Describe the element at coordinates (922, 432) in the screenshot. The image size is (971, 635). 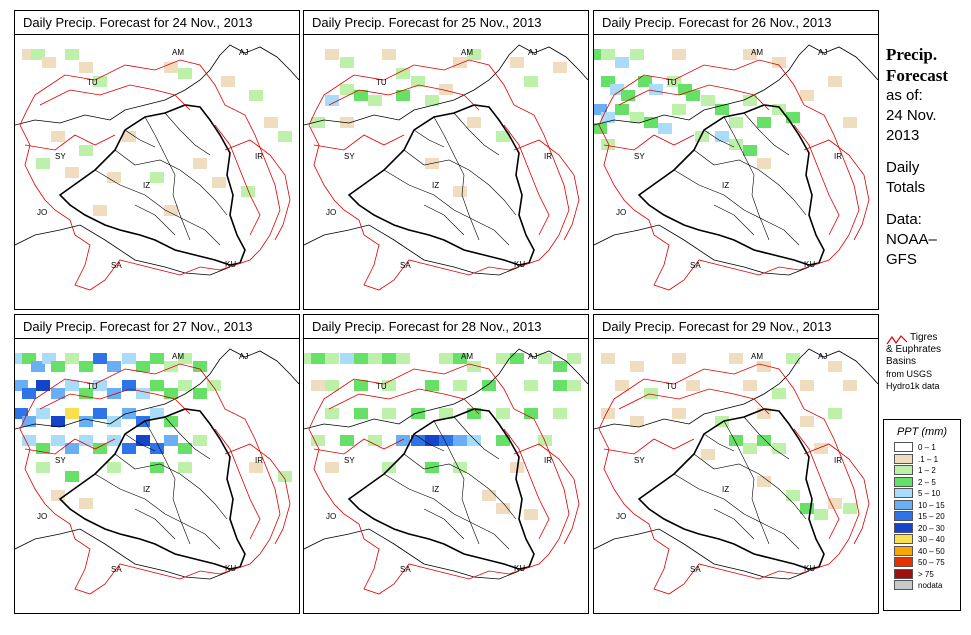
I see `legend-title: PPT (mm)` at that location.